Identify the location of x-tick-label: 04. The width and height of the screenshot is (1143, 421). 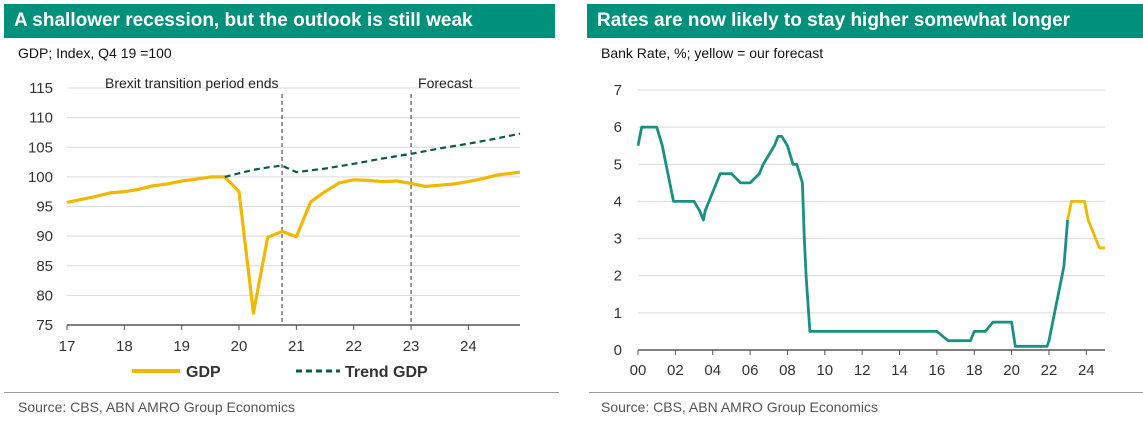
(712, 370).